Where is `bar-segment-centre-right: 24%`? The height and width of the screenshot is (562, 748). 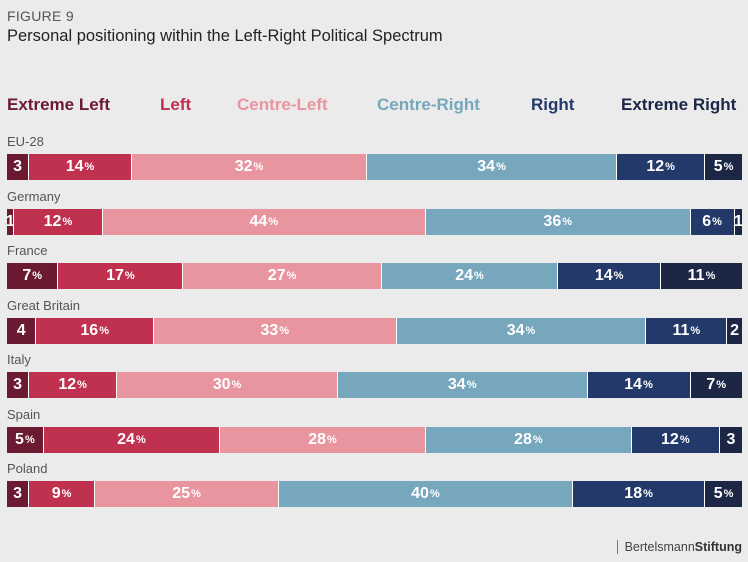 bar-segment-centre-right: 24% is located at coordinates (470, 276).